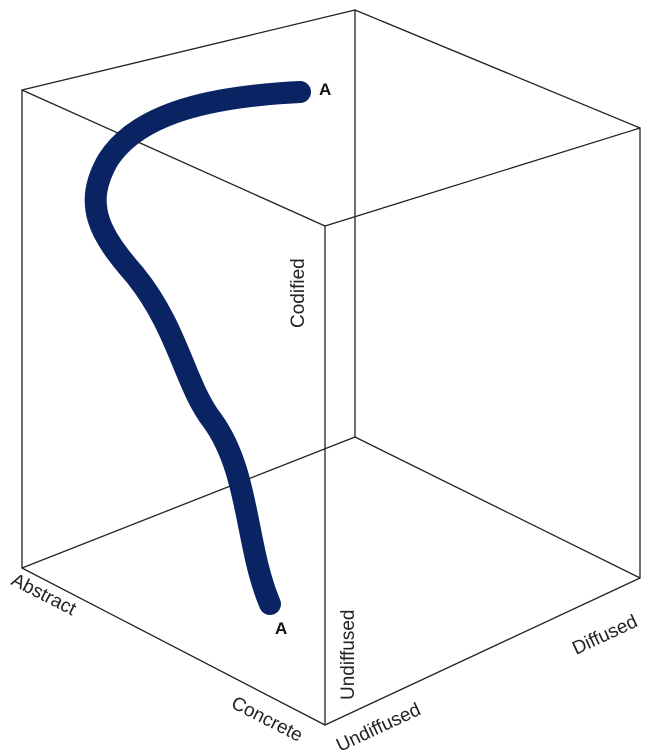 The height and width of the screenshot is (756, 650). What do you see at coordinates (188, 502) in the screenshot?
I see `cube-edge-hidden-back-left` at bounding box center [188, 502].